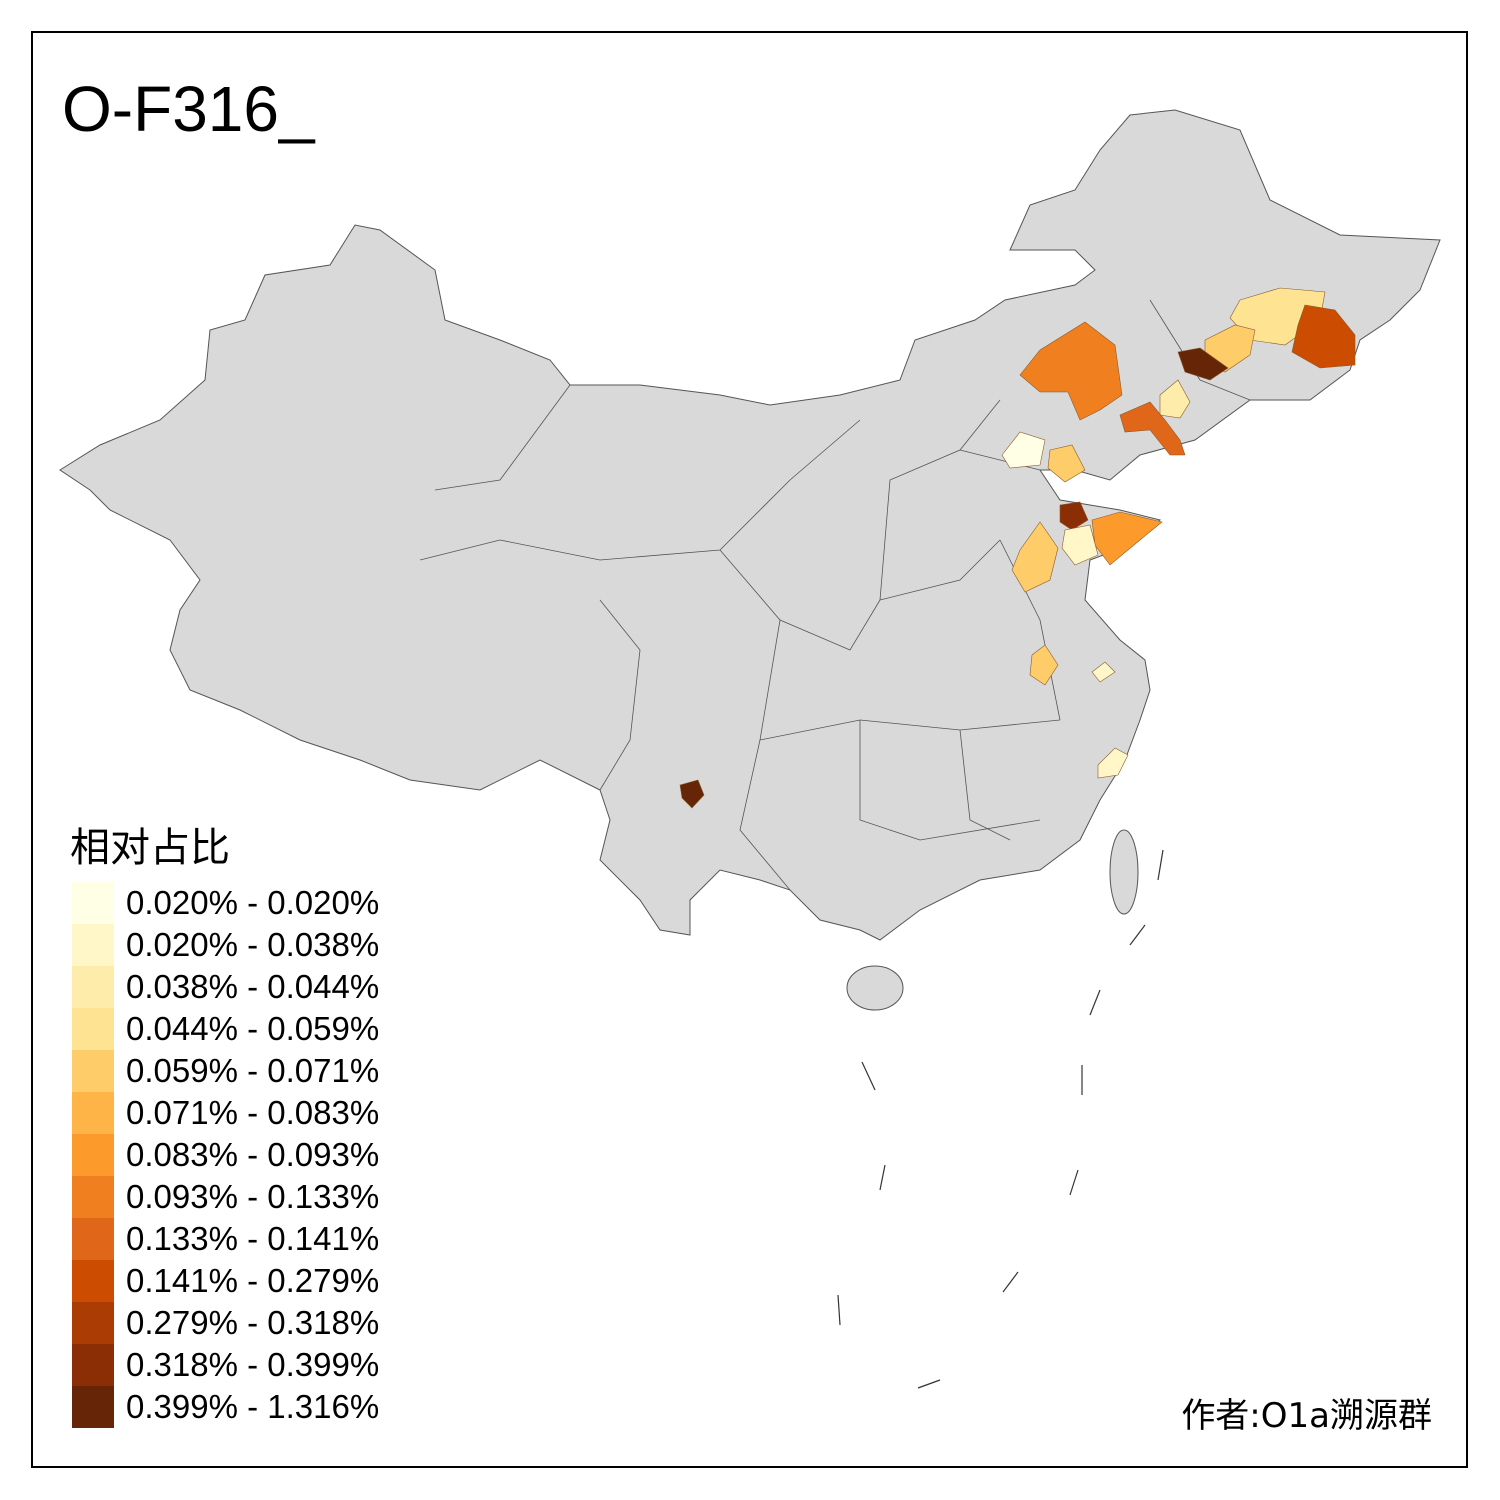  I want to click on hainan-island, so click(875, 988).